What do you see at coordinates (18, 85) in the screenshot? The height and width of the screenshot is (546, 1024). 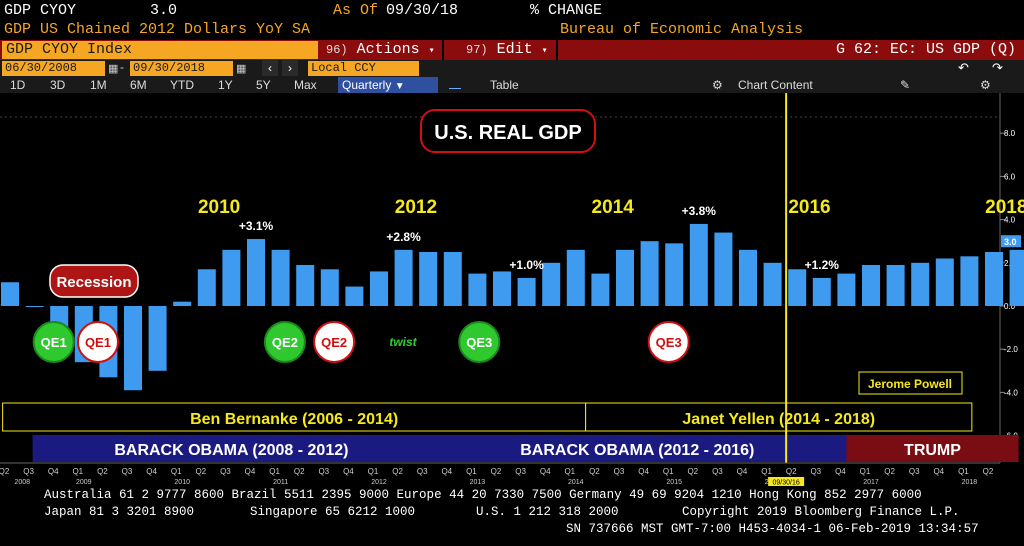 I see `range-button-1d: 1D` at bounding box center [18, 85].